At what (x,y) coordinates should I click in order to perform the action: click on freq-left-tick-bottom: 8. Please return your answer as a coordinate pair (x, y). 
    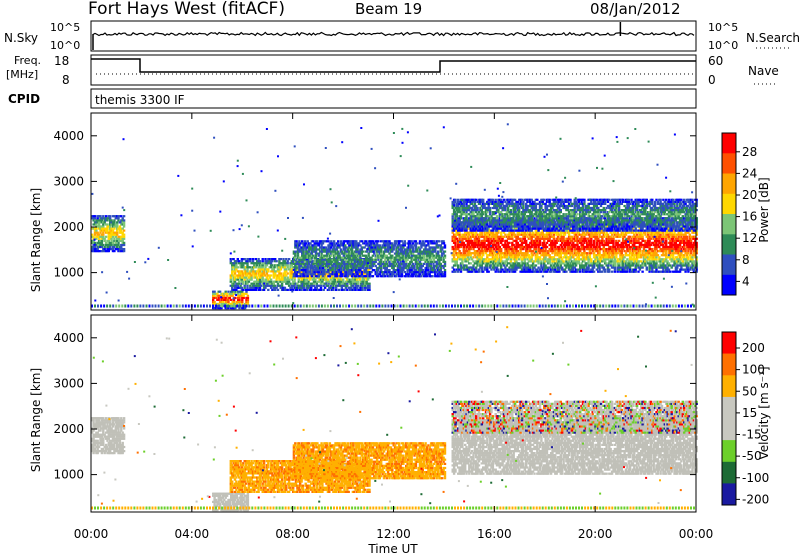
    Looking at the image, I should click on (66, 80).